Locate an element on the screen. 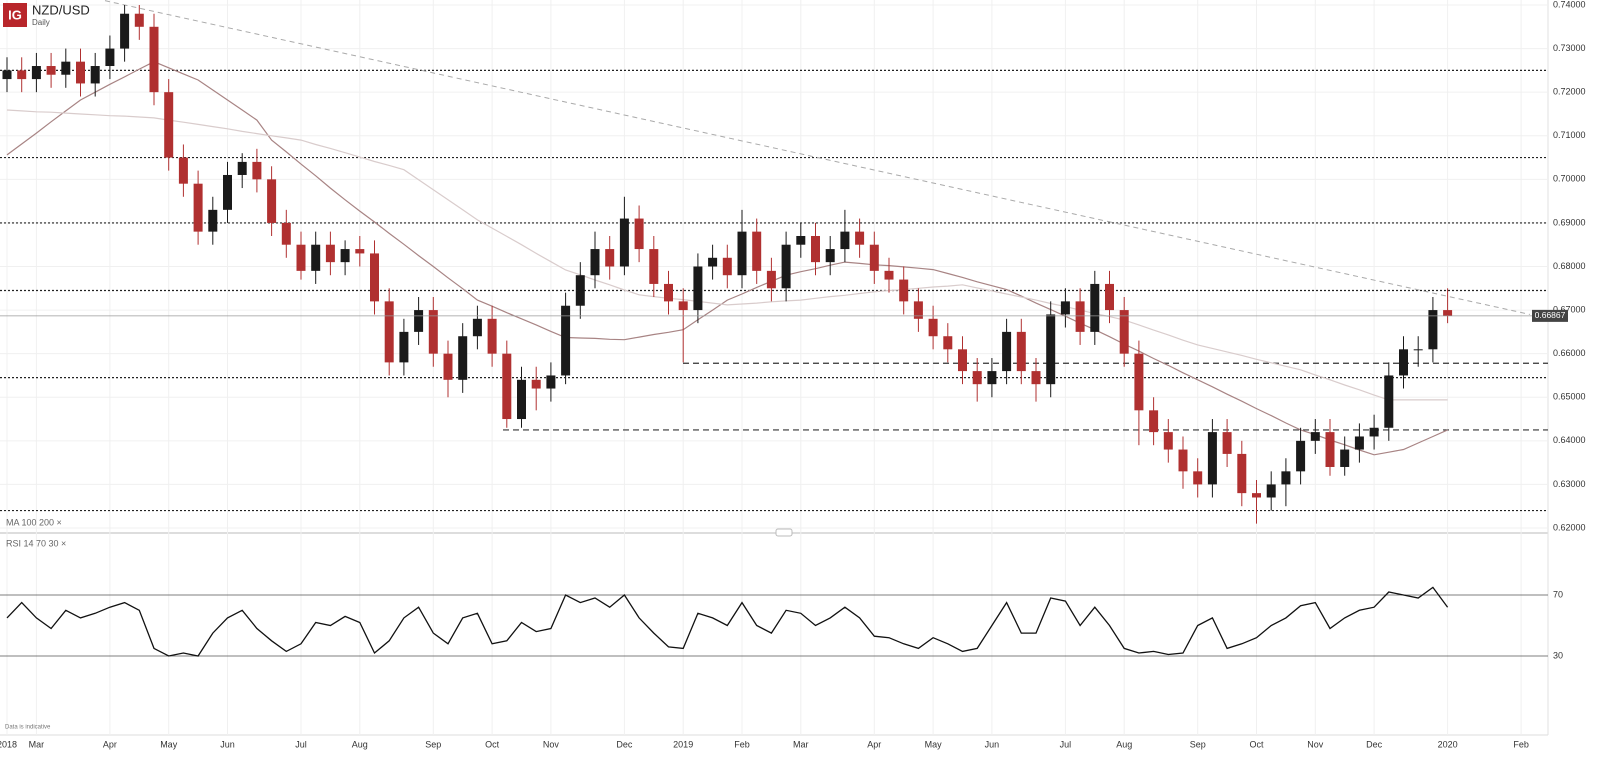 This screenshot has width=1617, height=757. rsi-line is located at coordinates (727, 621).